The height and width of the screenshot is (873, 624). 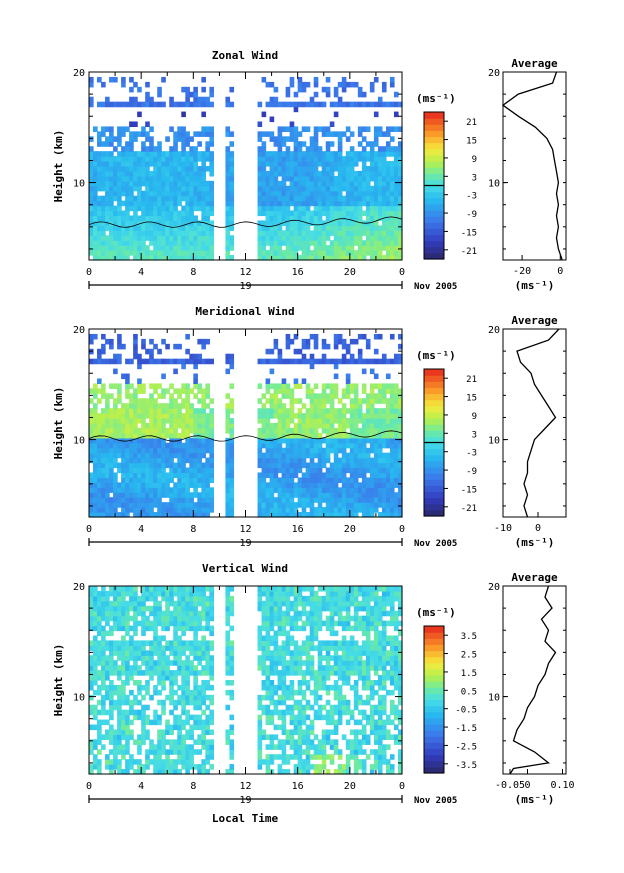 What do you see at coordinates (474, 160) in the screenshot?
I see `colorbar-tick-label: 9` at bounding box center [474, 160].